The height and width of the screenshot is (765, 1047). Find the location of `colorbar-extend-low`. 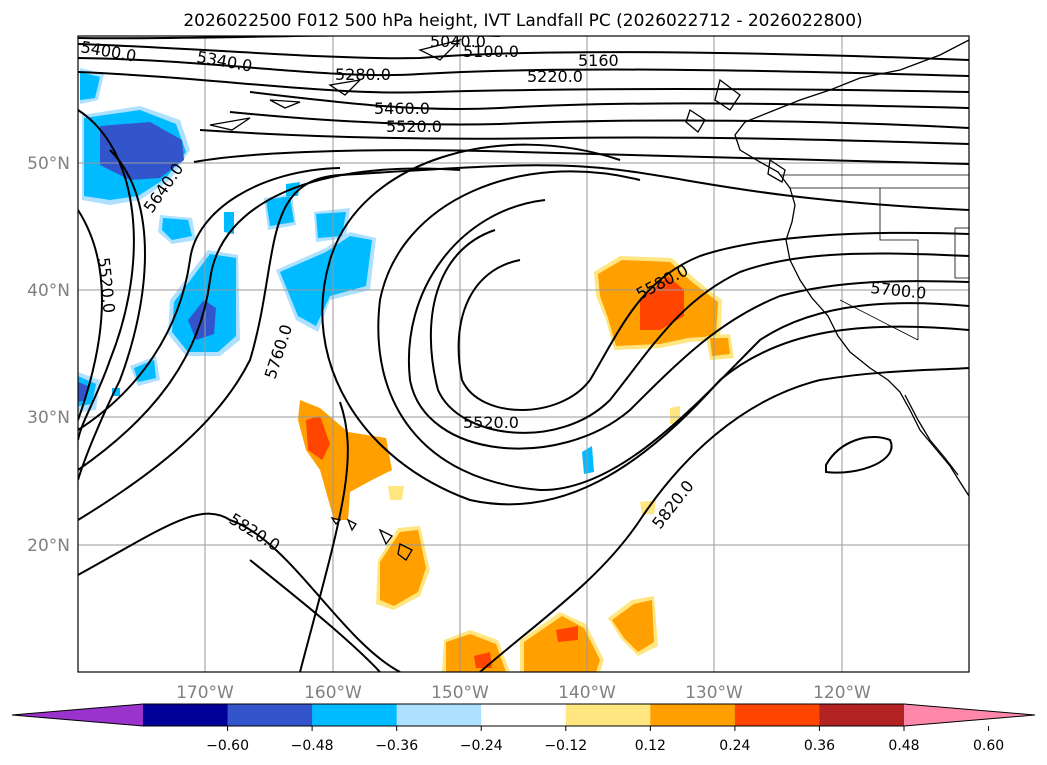

colorbar-extend-low is located at coordinates (77, 715).